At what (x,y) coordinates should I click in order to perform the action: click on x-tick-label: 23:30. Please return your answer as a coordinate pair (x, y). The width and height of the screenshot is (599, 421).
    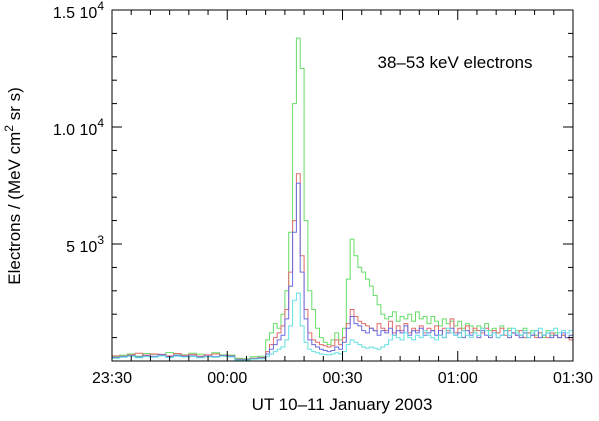
    Looking at the image, I should click on (112, 378).